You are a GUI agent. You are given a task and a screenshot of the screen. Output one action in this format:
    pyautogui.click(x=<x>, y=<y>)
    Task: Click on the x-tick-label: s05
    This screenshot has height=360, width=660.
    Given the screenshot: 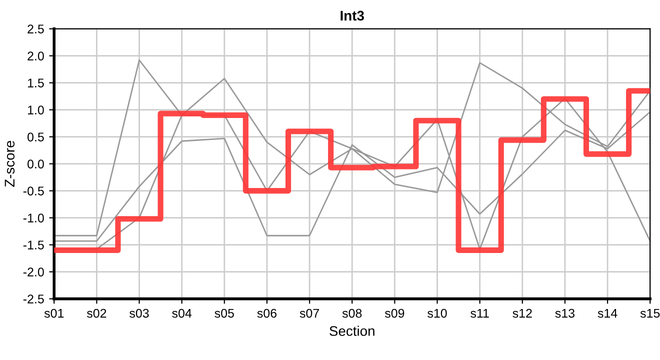 What is the action you would take?
    pyautogui.click(x=224, y=313)
    